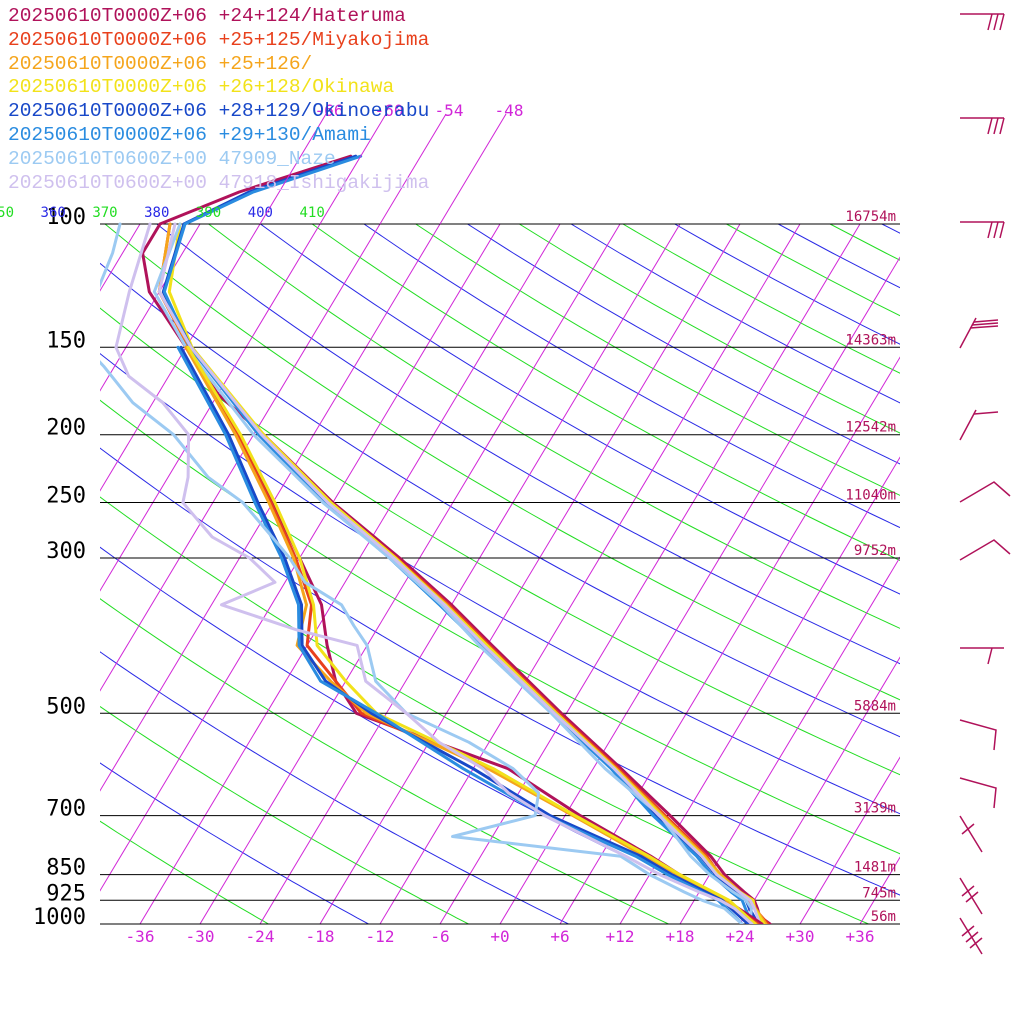 This screenshot has width=1024, height=1024. I want to click on height-label: 12542m, so click(870, 428).